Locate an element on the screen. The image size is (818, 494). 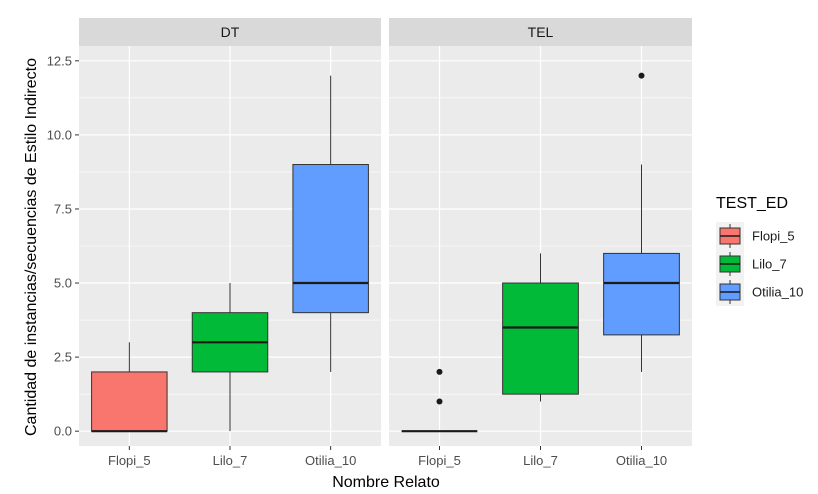
legend: TEST_ED Flopi_5 Lilo_7 Otilia_10 is located at coordinates (759, 250).